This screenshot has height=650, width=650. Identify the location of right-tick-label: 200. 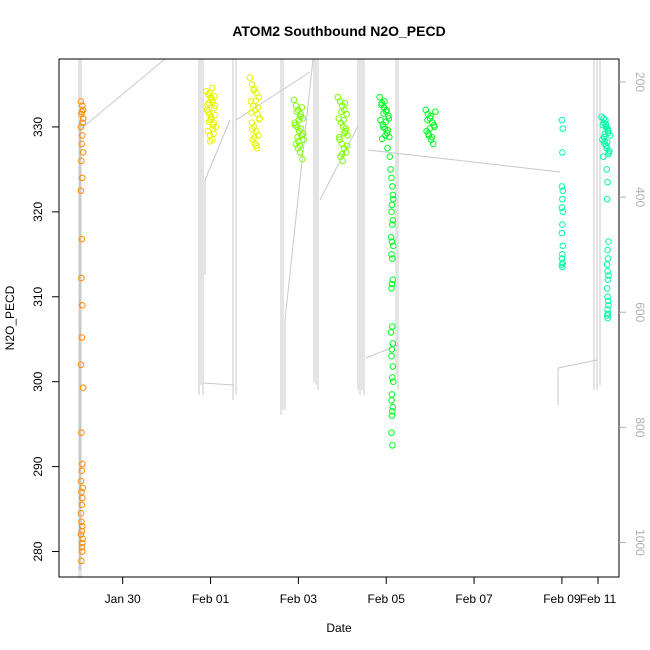
(640, 82).